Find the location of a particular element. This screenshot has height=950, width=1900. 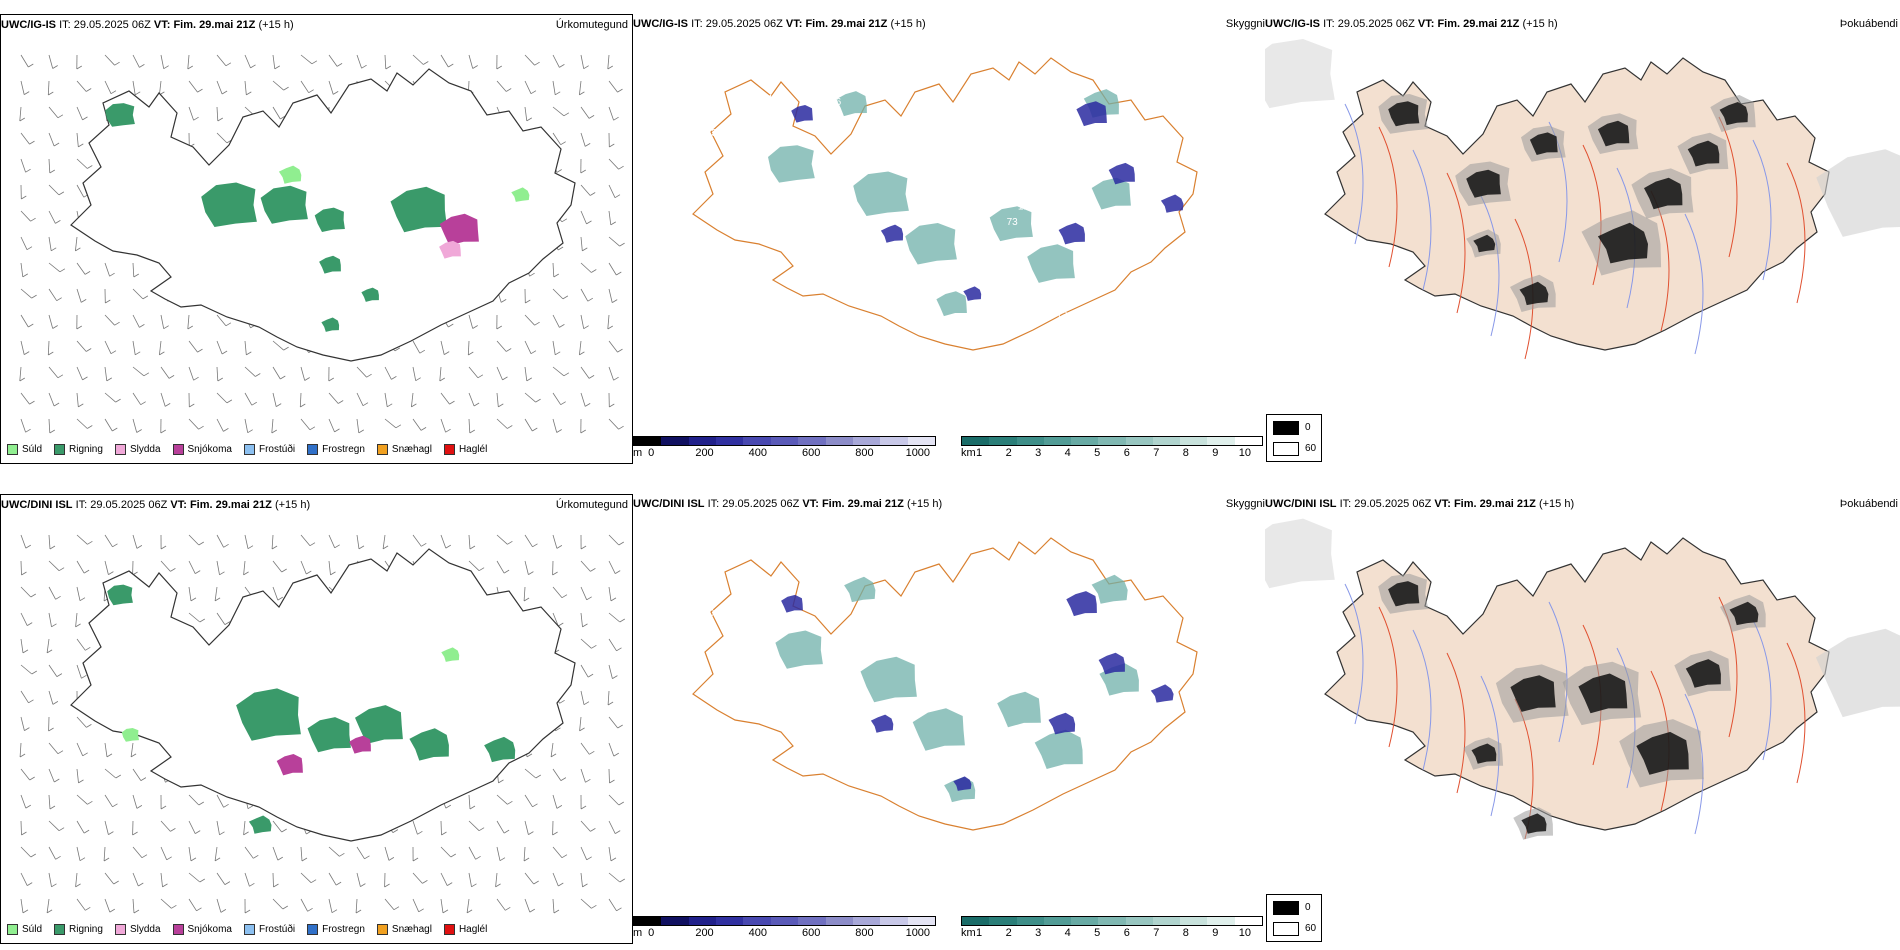

model-name: UWC/DINI ISL is located at coordinates (1301, 504).